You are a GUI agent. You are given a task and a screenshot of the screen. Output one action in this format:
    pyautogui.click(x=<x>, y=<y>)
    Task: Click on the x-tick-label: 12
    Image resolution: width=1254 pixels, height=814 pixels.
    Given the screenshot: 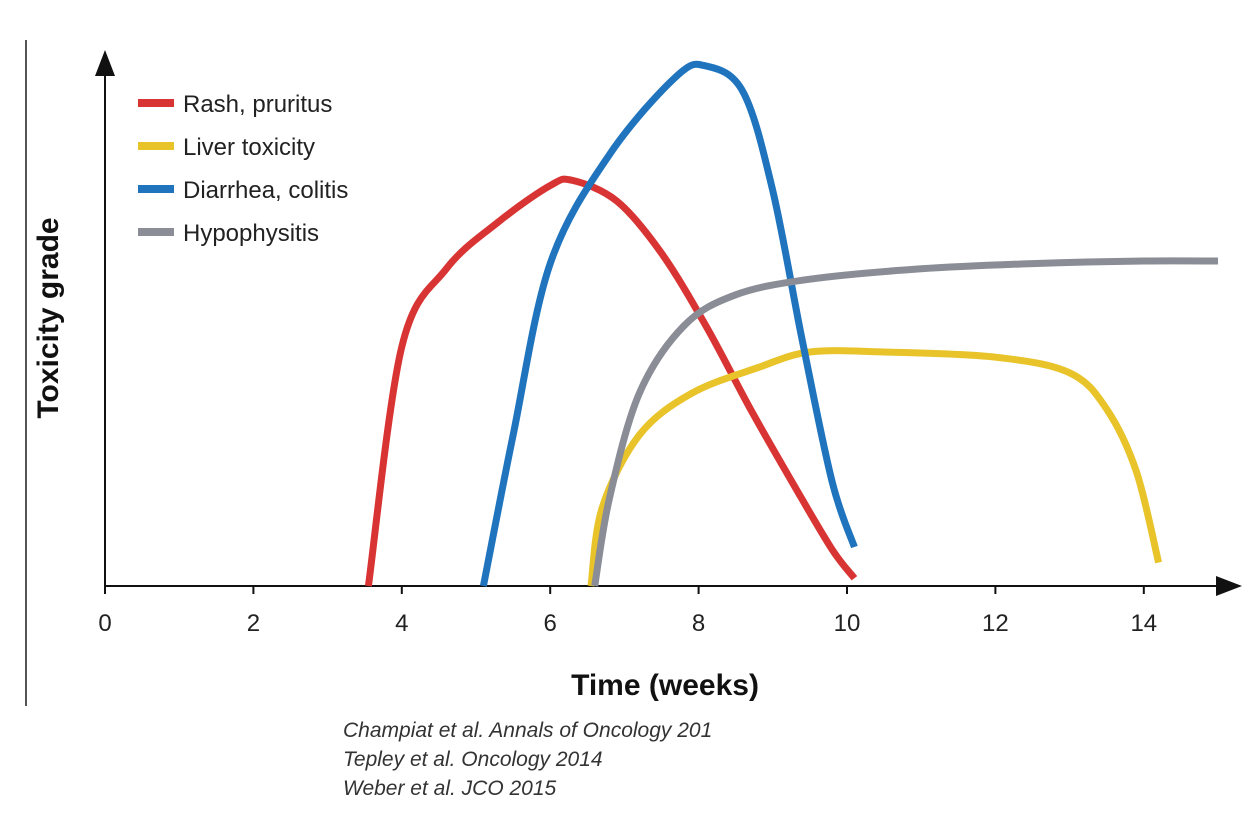 What is the action you would take?
    pyautogui.click(x=995, y=623)
    